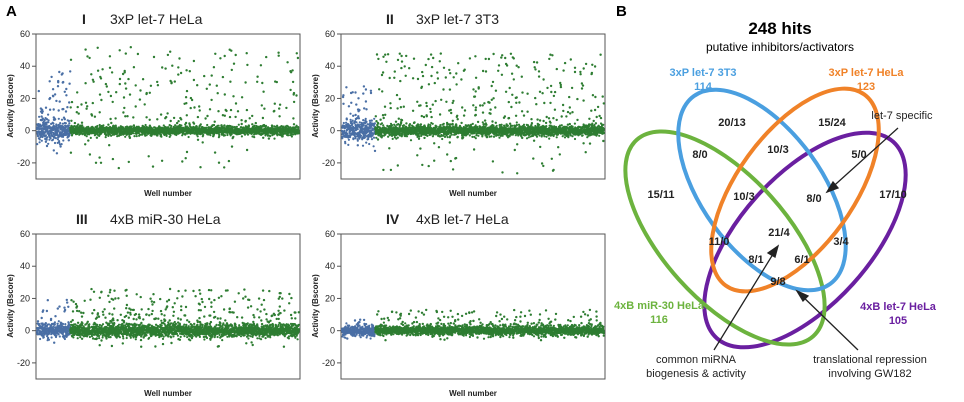 The image size is (964, 402). I want to click on panel-b-label: B, so click(621, 11).